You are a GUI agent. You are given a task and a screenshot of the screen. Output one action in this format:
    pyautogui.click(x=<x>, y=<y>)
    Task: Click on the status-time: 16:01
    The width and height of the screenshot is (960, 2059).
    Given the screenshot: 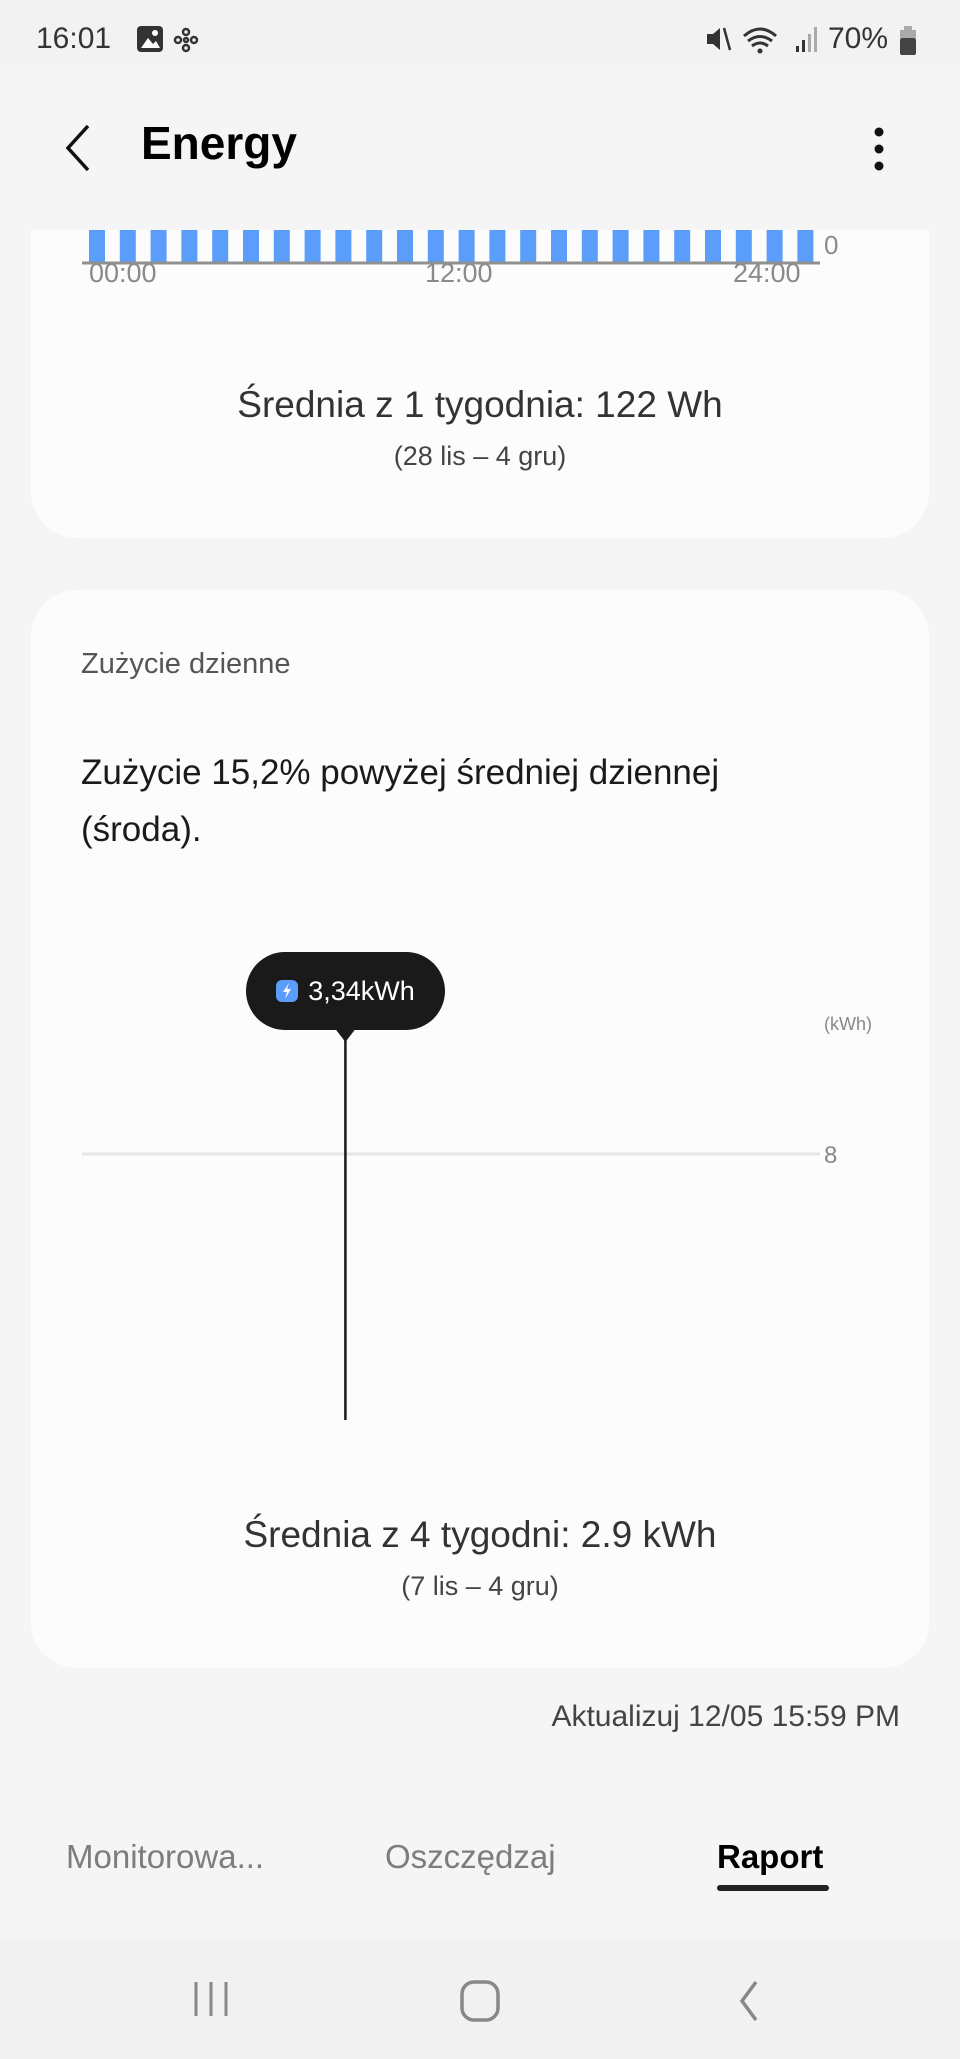 What is the action you would take?
    pyautogui.click(x=74, y=38)
    